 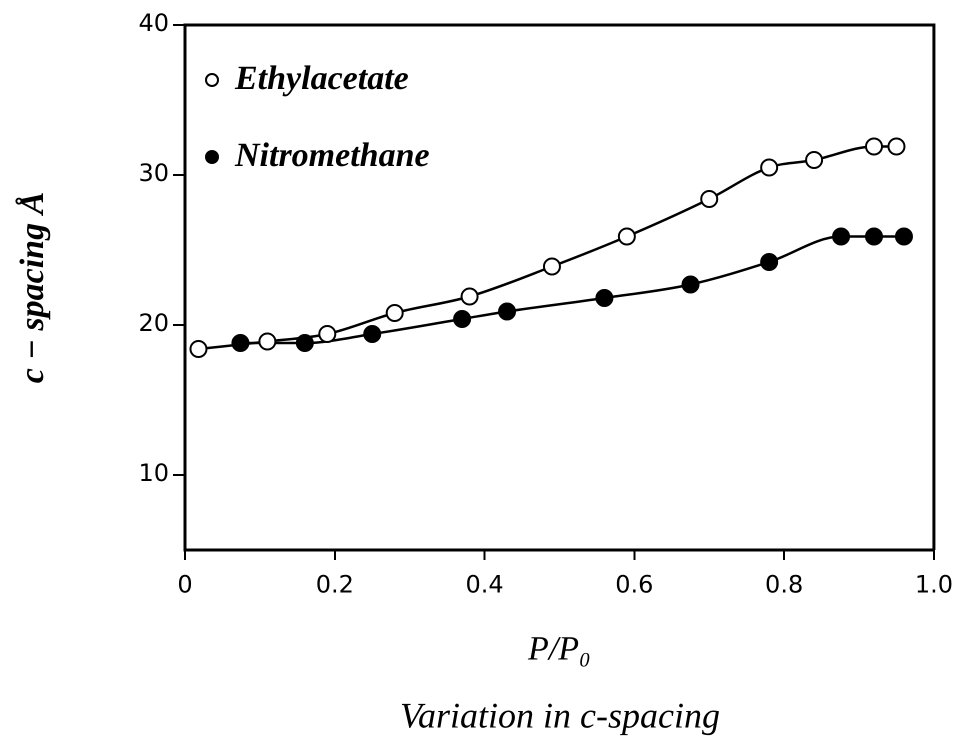 What do you see at coordinates (559, 649) in the screenshot?
I see `x-axis-title: P/P₀` at bounding box center [559, 649].